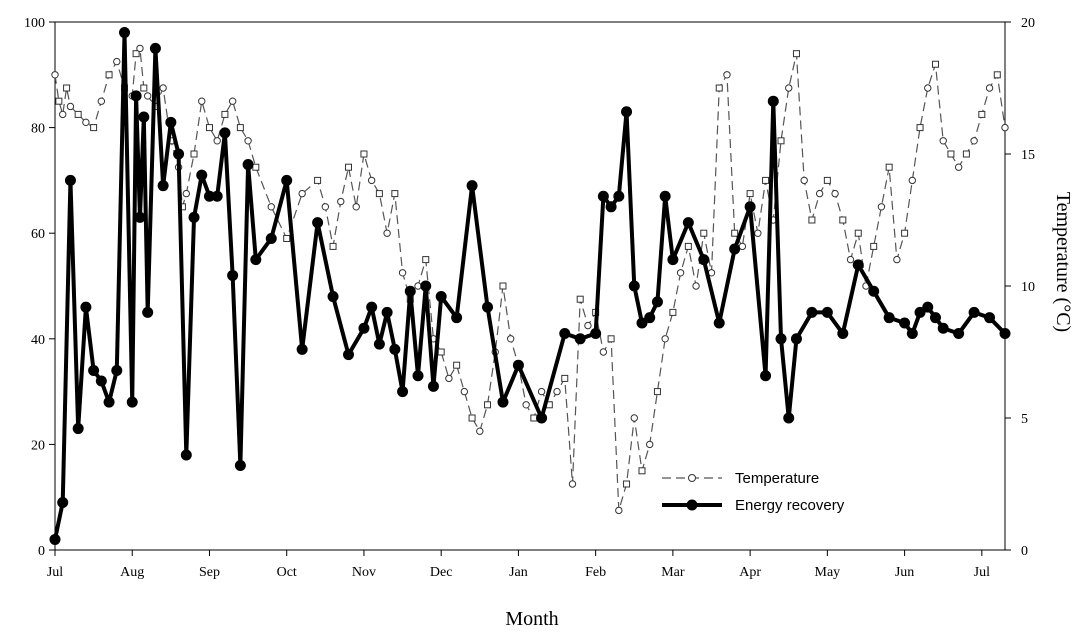  I want to click on legend-temperature-marker, so click(692, 478).